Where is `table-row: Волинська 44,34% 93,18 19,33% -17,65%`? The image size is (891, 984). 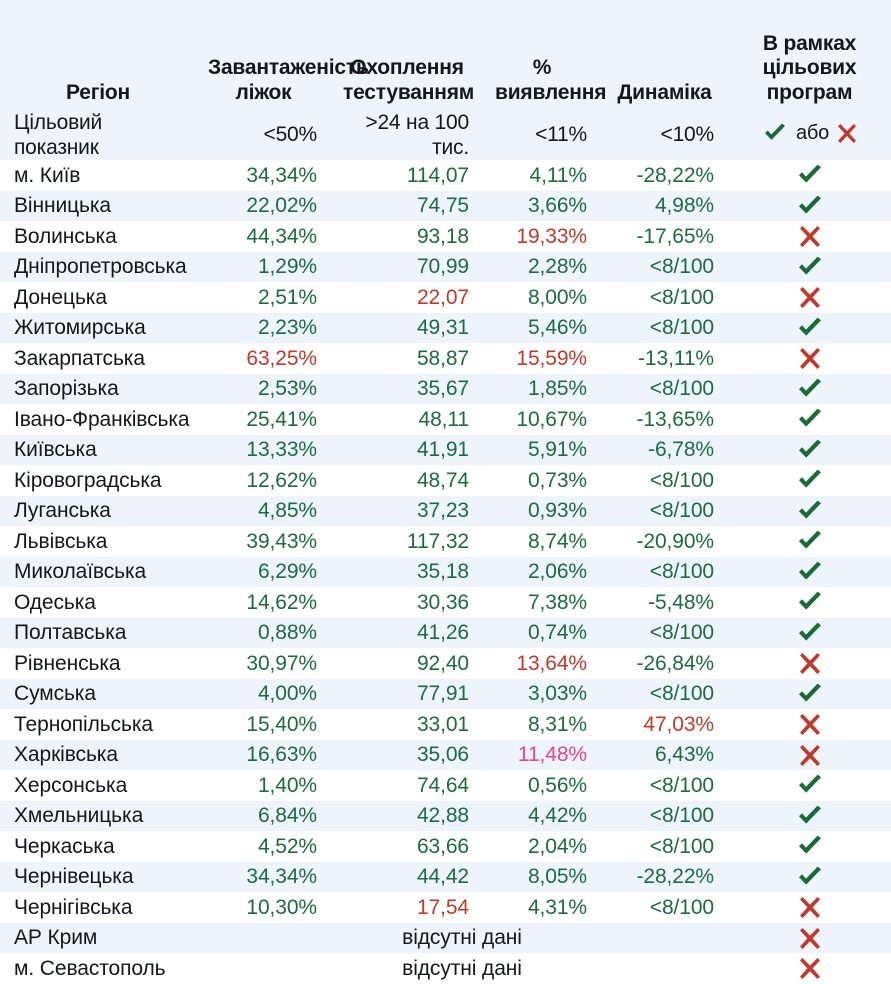
table-row: Волинська 44,34% 93,18 19,33% -17,65% is located at coordinates (445, 236).